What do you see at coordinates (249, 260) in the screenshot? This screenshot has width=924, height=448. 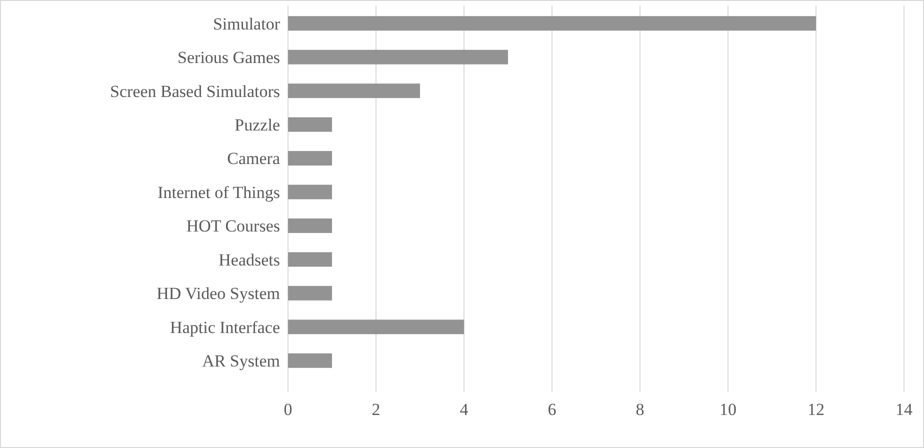 I see `y-tick-label: Headsets` at bounding box center [249, 260].